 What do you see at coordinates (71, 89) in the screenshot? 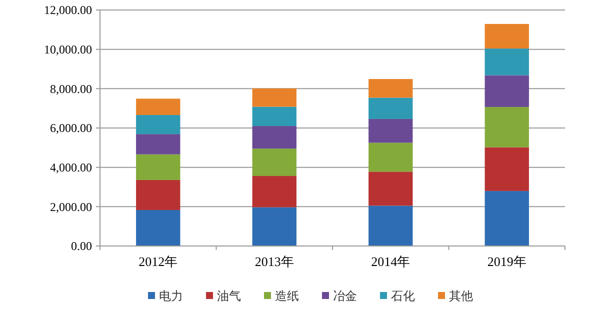
I see `y-tick-label: 8,000.00` at bounding box center [71, 89].